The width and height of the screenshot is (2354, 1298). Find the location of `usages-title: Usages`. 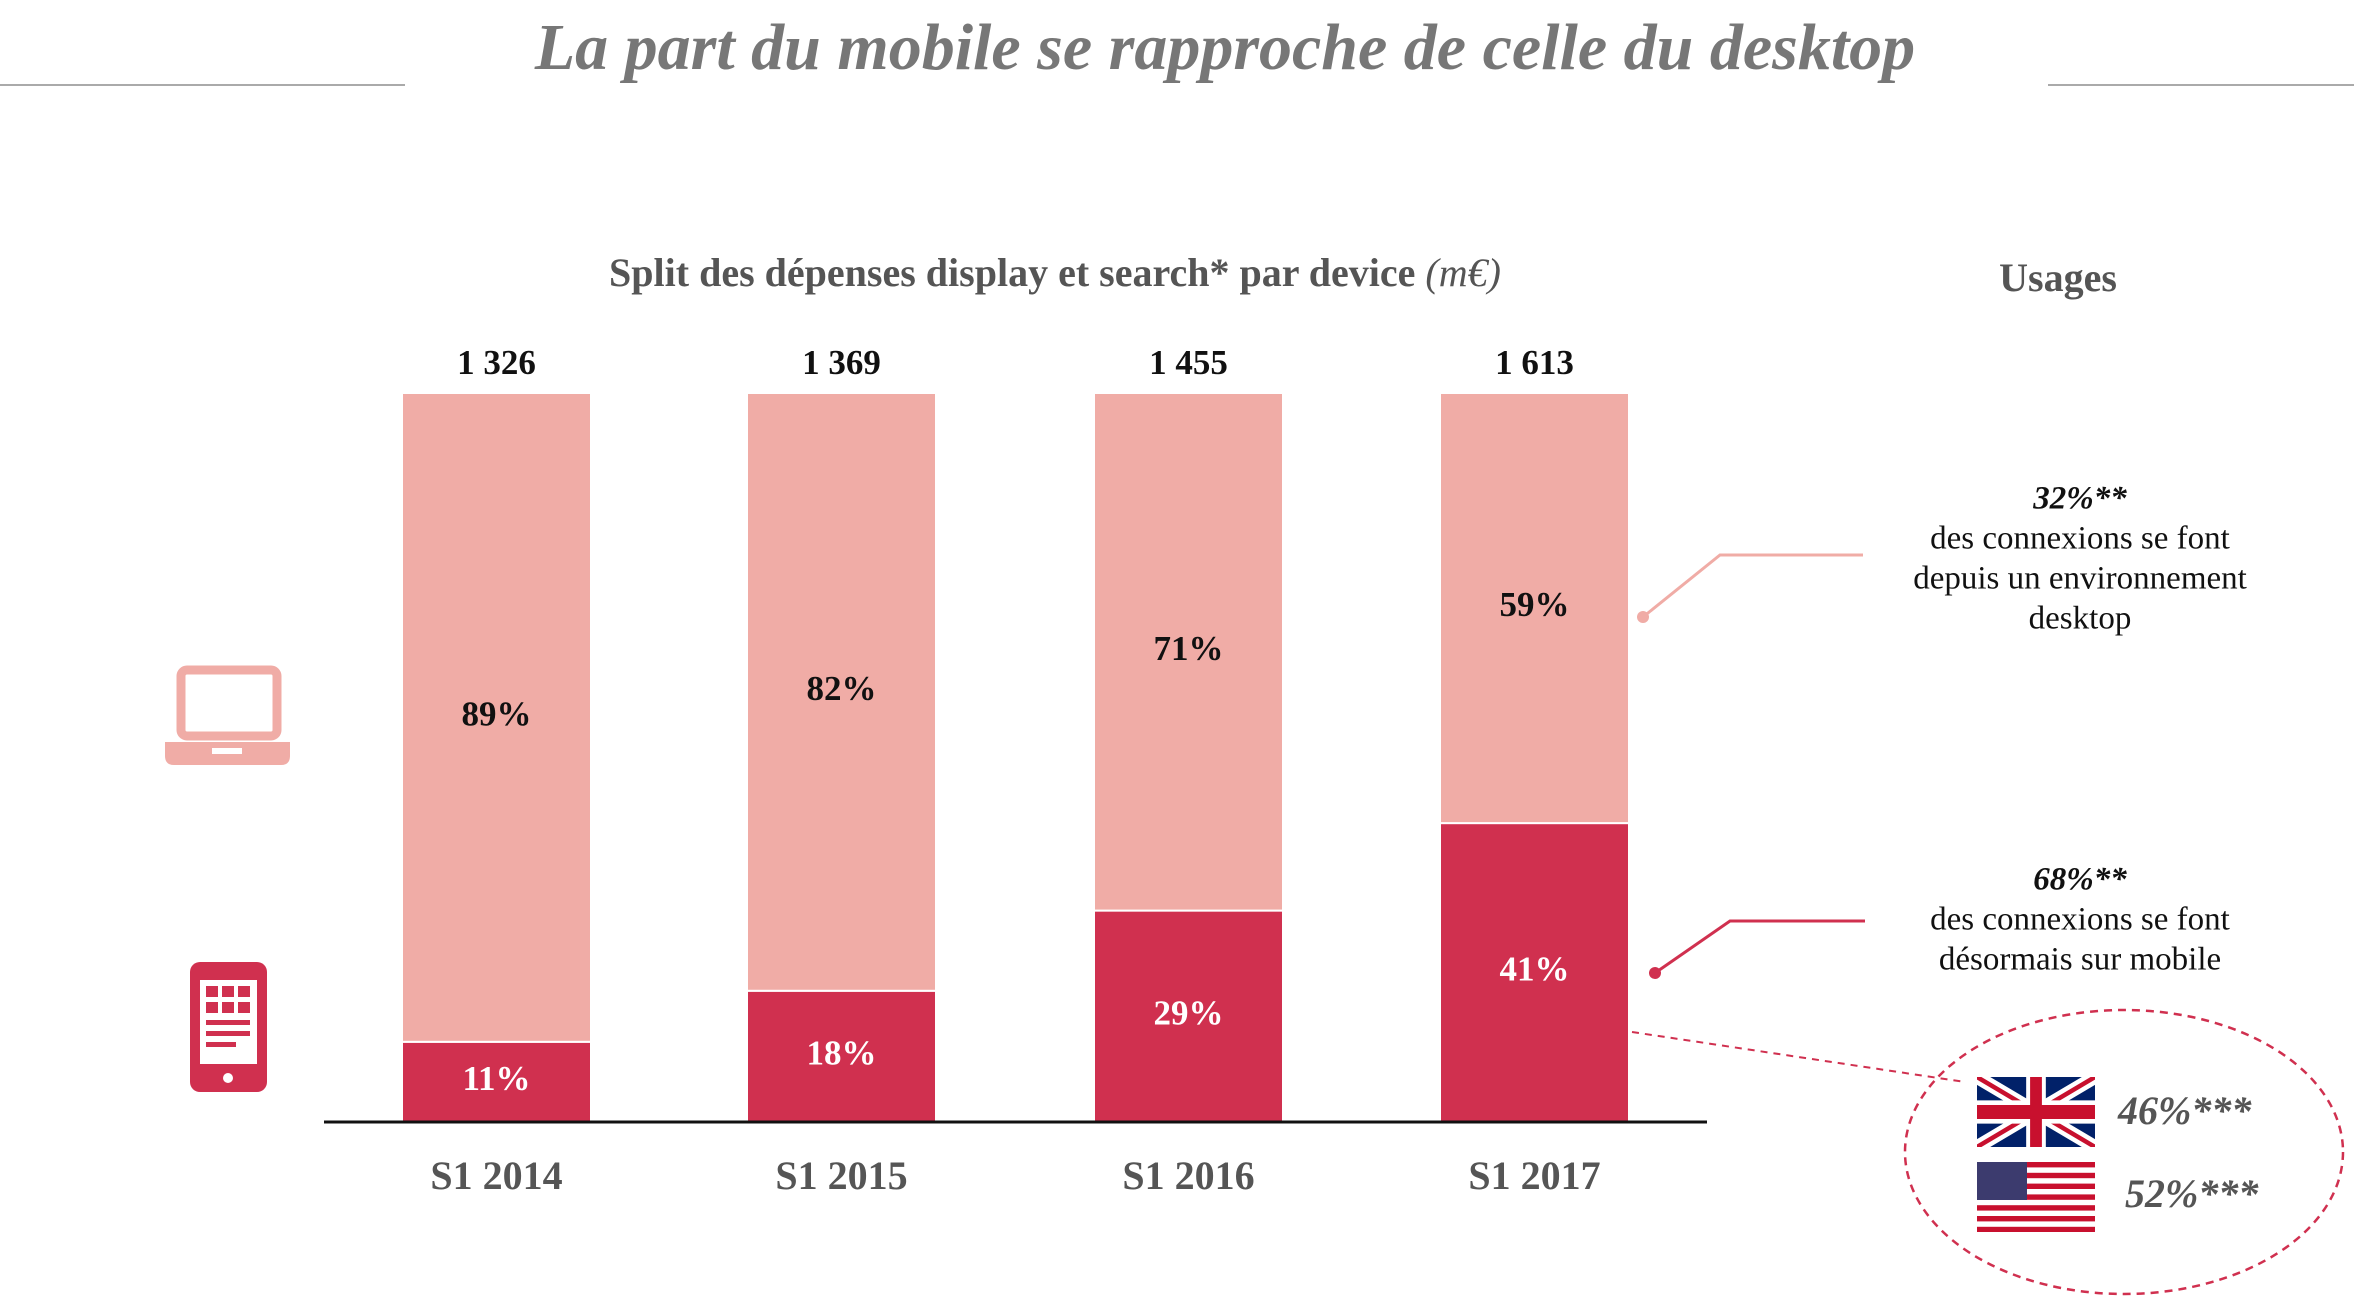

usages-title: Usages is located at coordinates (2058, 277).